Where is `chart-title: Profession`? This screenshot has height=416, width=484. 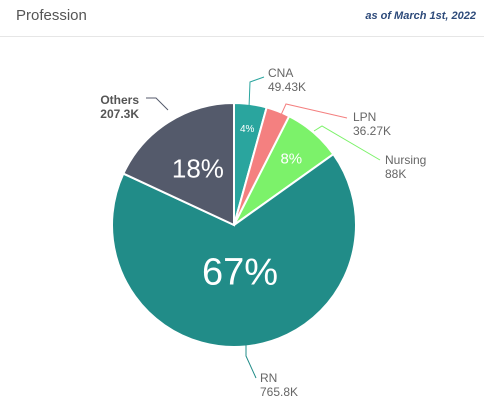 chart-title: Profession is located at coordinates (51, 15).